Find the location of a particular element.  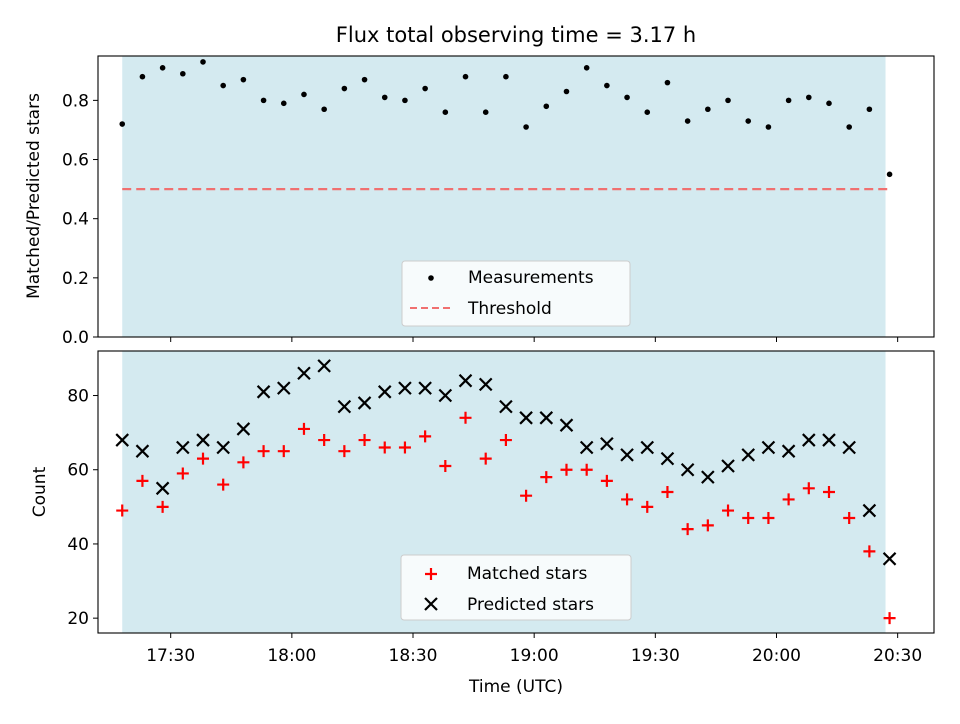

top-legend-box is located at coordinates (516, 293).